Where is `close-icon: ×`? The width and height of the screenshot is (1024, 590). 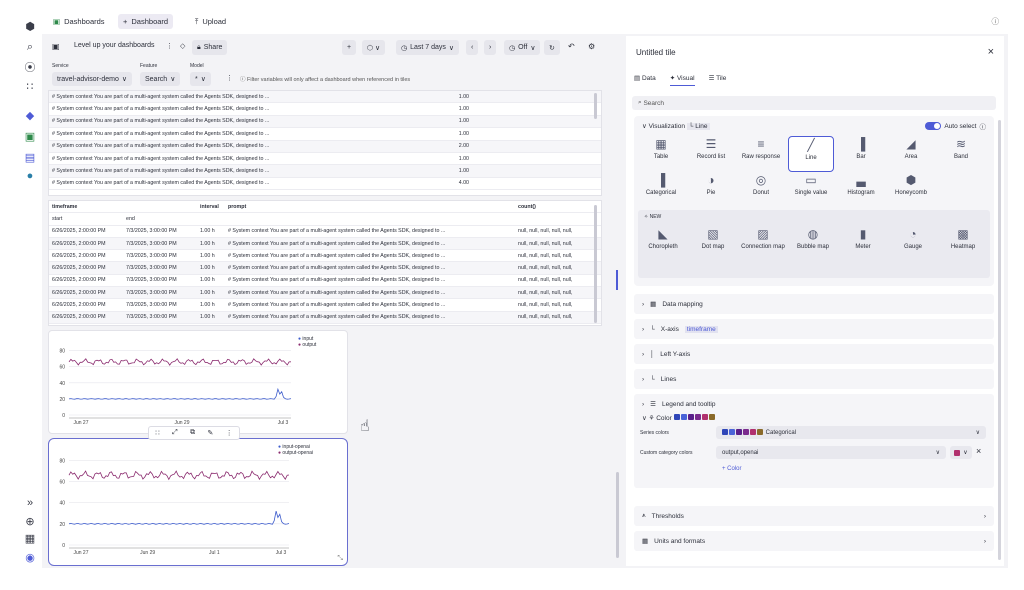 close-icon: × is located at coordinates (990, 52).